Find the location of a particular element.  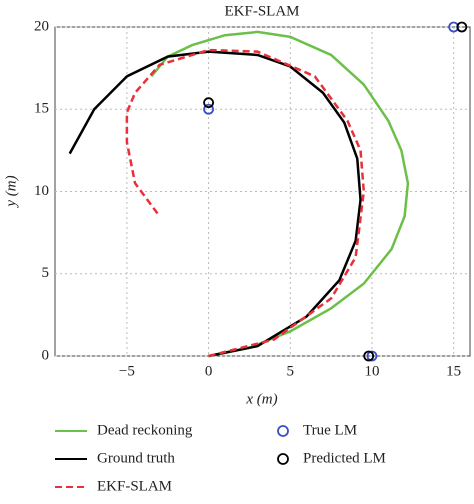

x-tick-label: 15 is located at coordinates (453, 371).